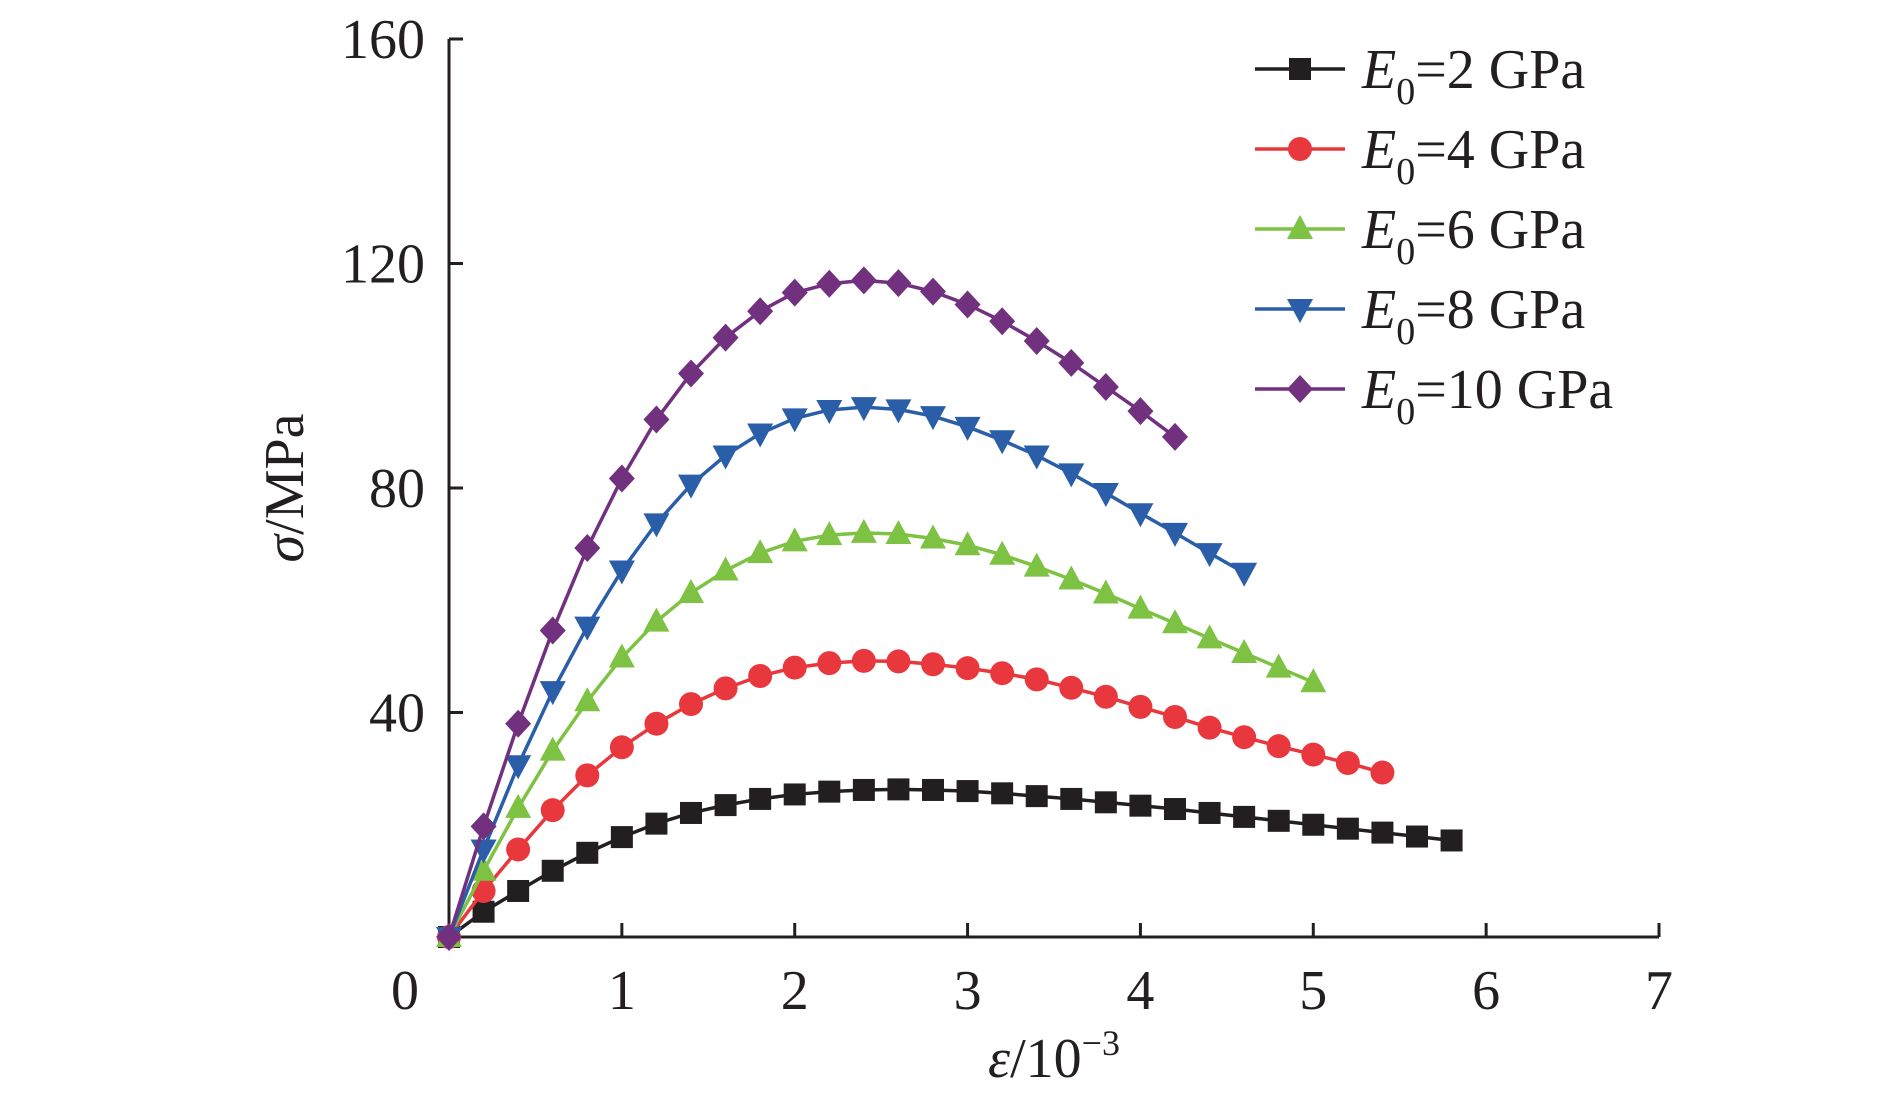  I want to click on legend-label: E0=8 GPa, so click(1473, 316).